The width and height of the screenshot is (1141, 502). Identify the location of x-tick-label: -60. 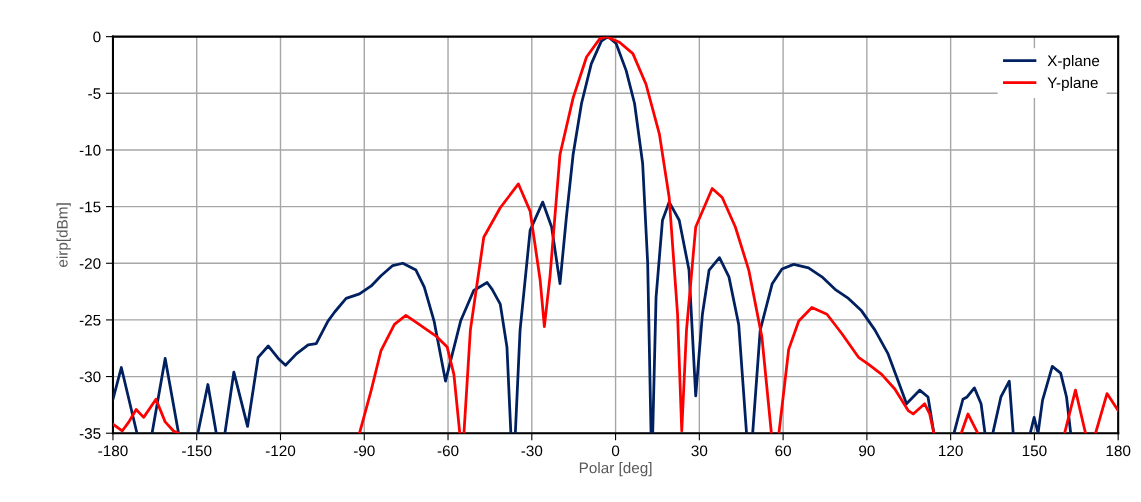
(448, 451).